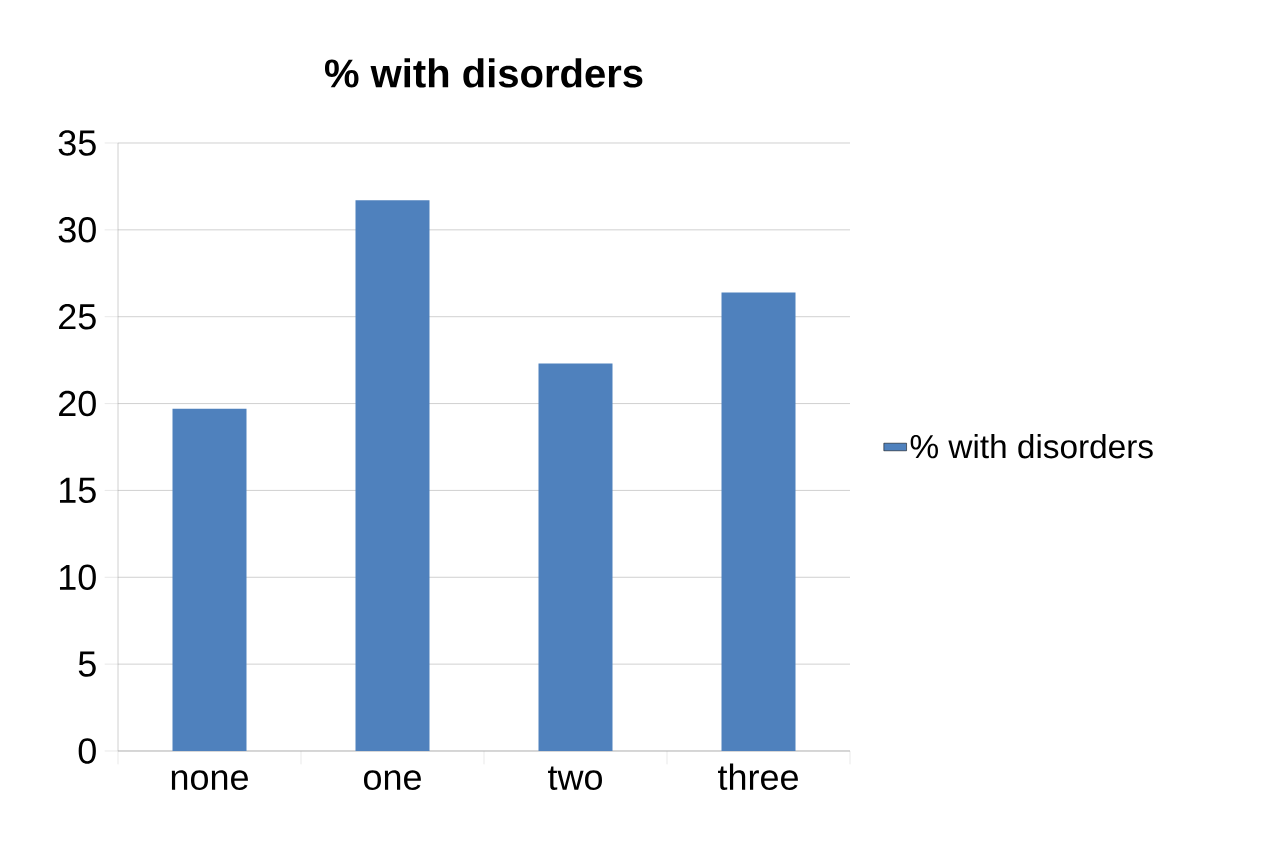 The height and width of the screenshot is (855, 1278). Describe the element at coordinates (77, 403) in the screenshot. I see `y-tick-label: 20` at that location.